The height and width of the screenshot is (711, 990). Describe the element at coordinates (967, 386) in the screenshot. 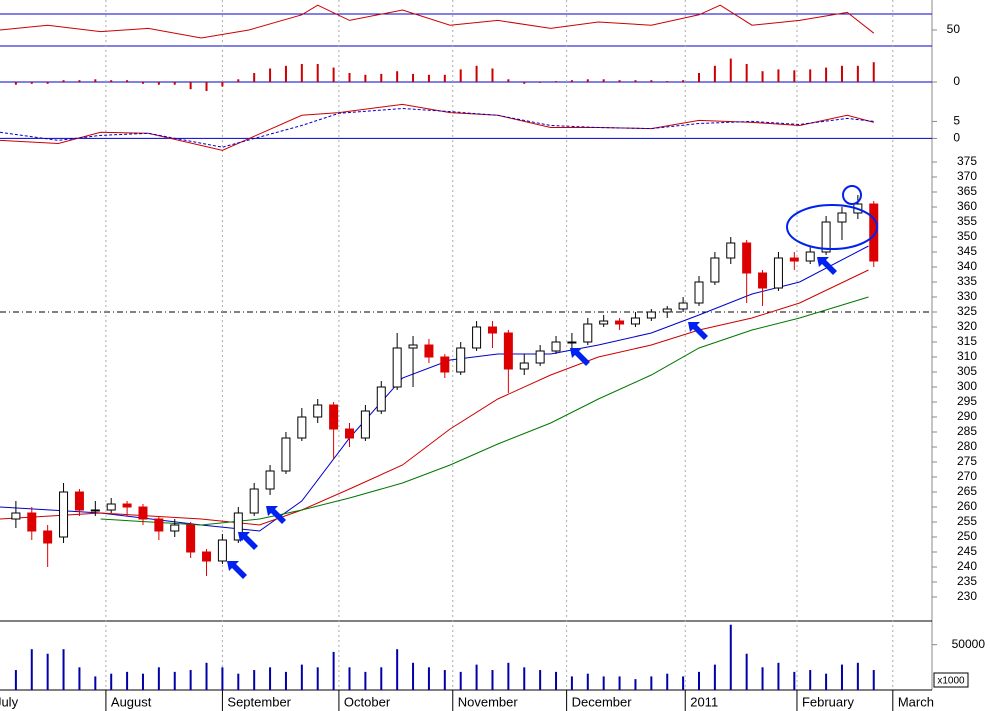

I see `y-tick-label: 300` at that location.